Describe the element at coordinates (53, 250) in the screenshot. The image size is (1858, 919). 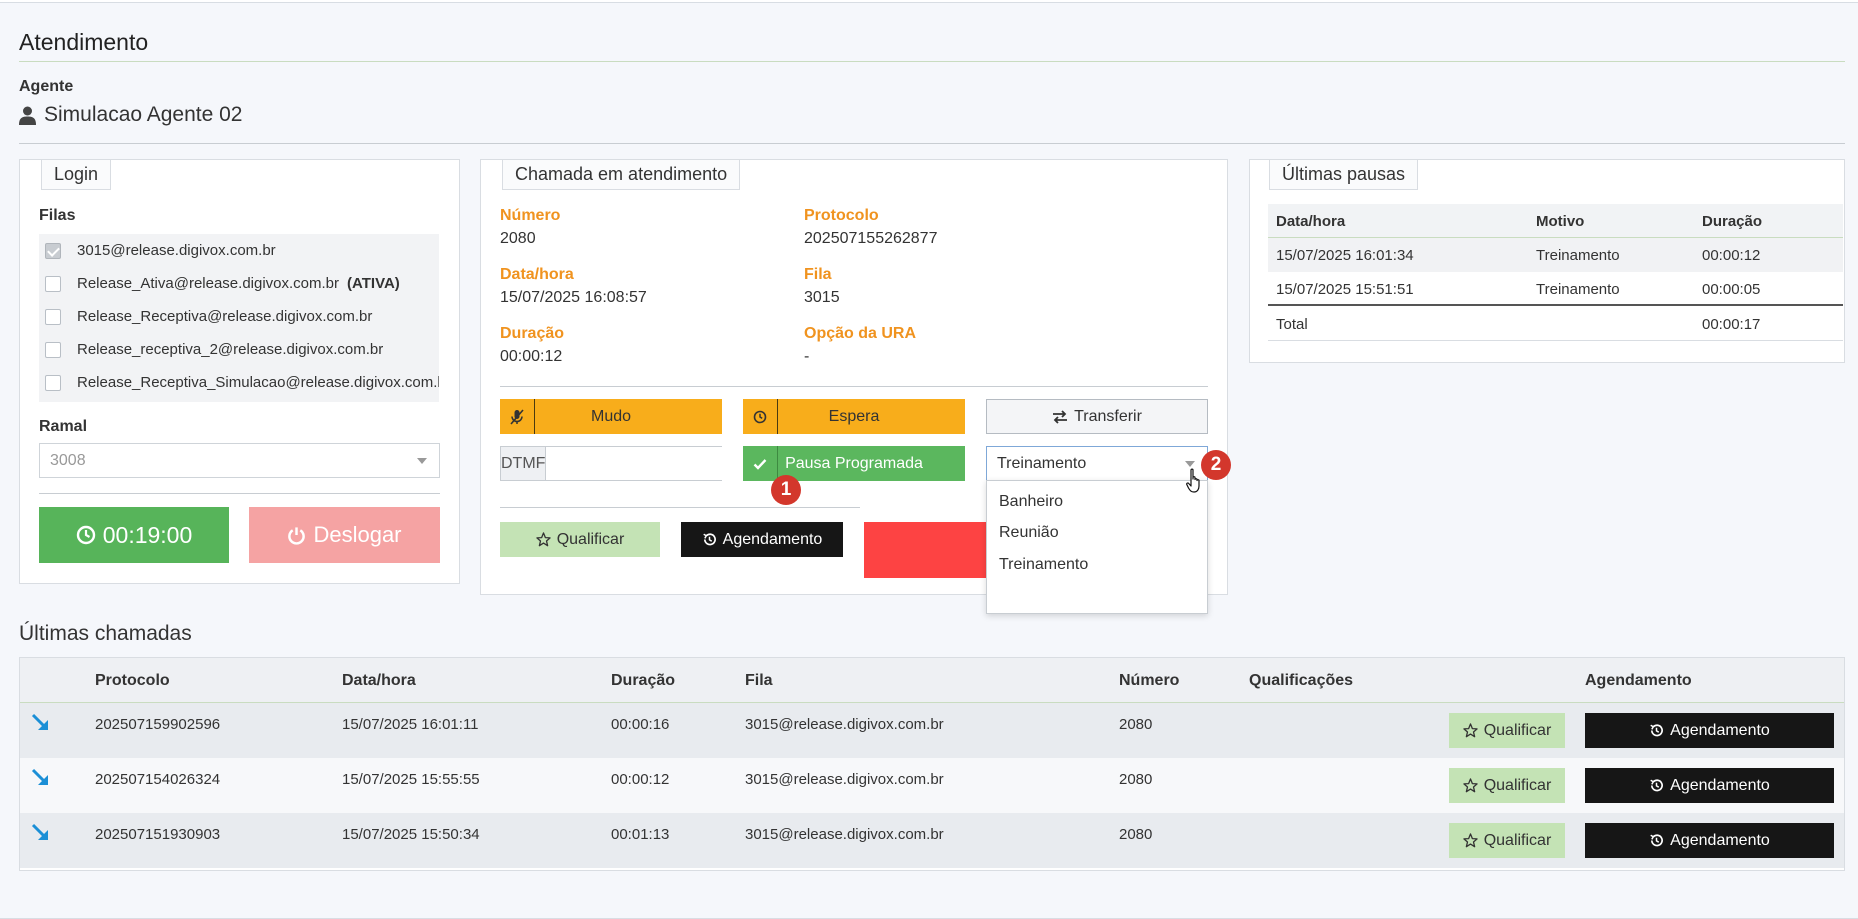
I see `queue-checkbox-checked` at that location.